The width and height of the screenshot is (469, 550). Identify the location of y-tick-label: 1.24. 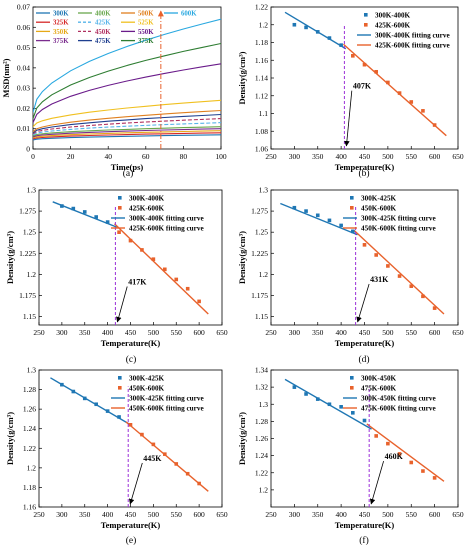
(29, 428).